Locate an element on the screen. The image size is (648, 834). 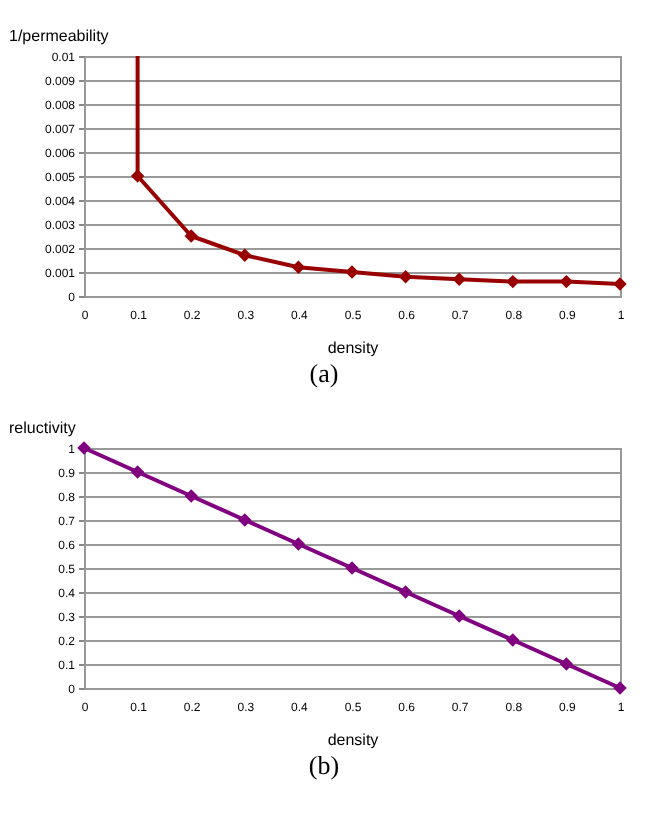
y-axis-title: 1/permeability is located at coordinates (59, 36).